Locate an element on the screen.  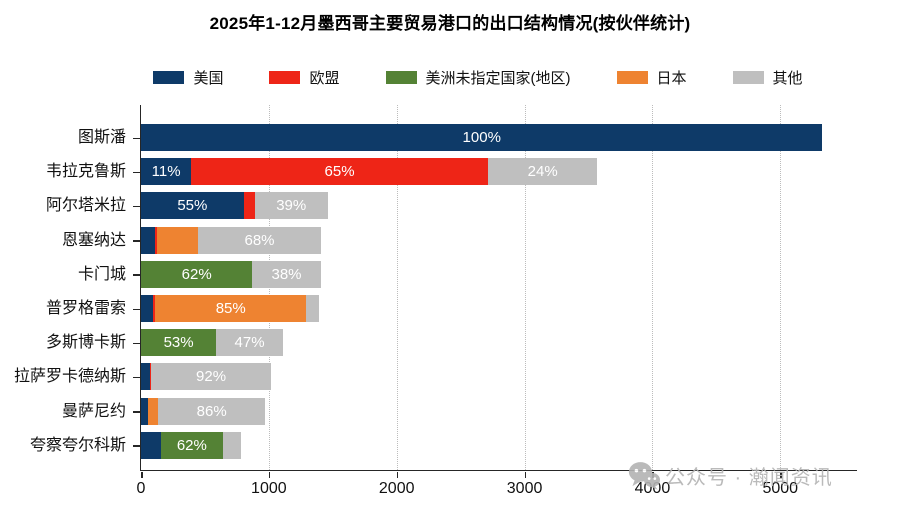
category-label: 多斯博卡斯 is located at coordinates (85, 343).